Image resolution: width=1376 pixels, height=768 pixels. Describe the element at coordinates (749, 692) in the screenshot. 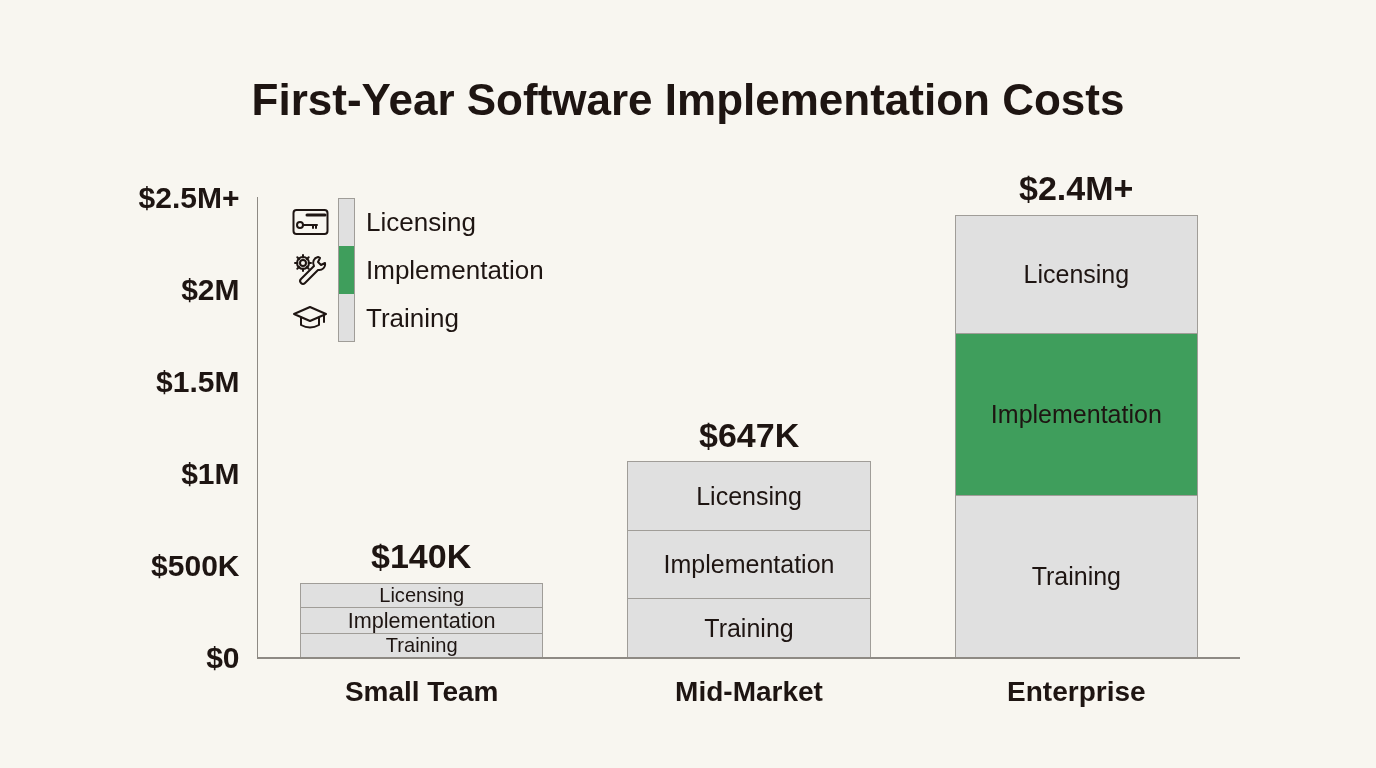

I see `x-tick-label: Mid-Market` at that location.